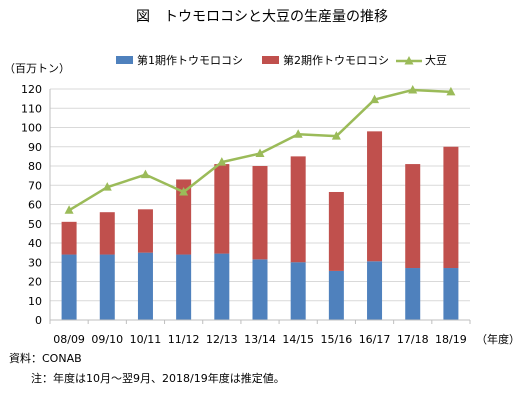 The width and height of the screenshot is (525, 407). Describe the element at coordinates (35, 282) in the screenshot. I see `y-tick-label: 20` at that location.